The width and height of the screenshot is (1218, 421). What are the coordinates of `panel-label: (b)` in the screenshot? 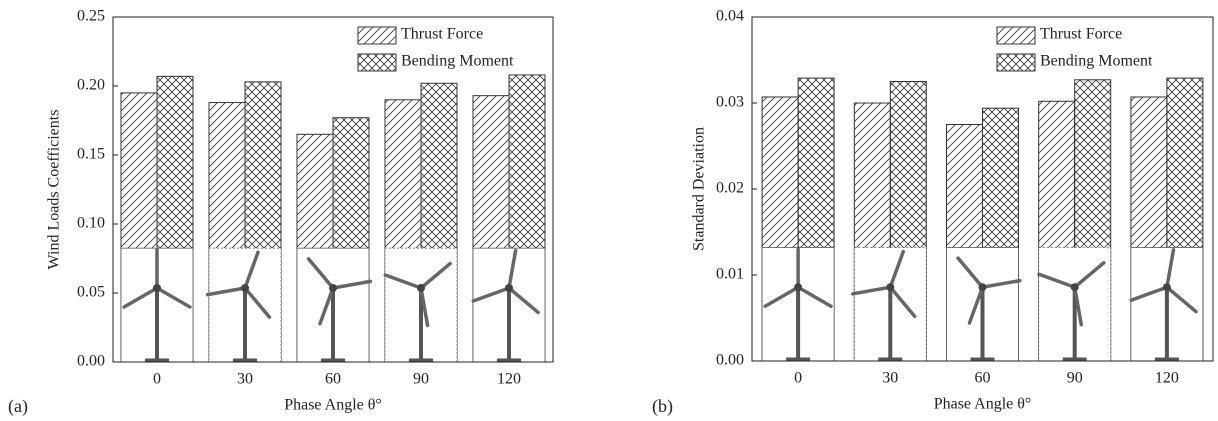 It's located at (662, 406).